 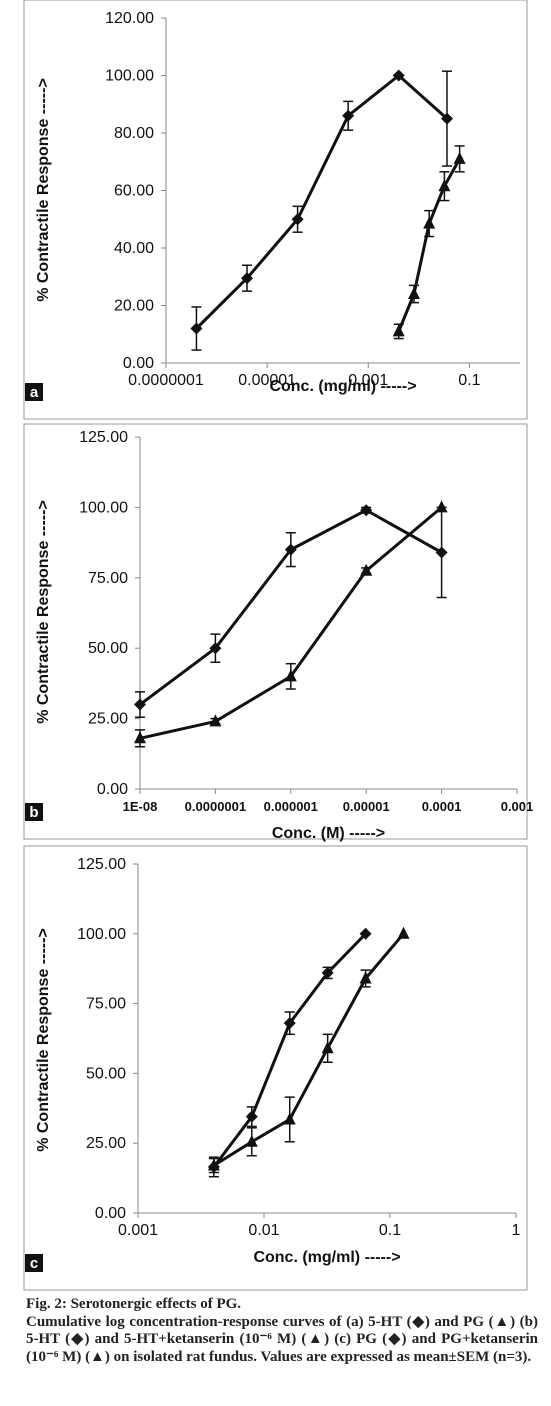 I want to click on x-tick-label: 0.0001, so click(x=442, y=806).